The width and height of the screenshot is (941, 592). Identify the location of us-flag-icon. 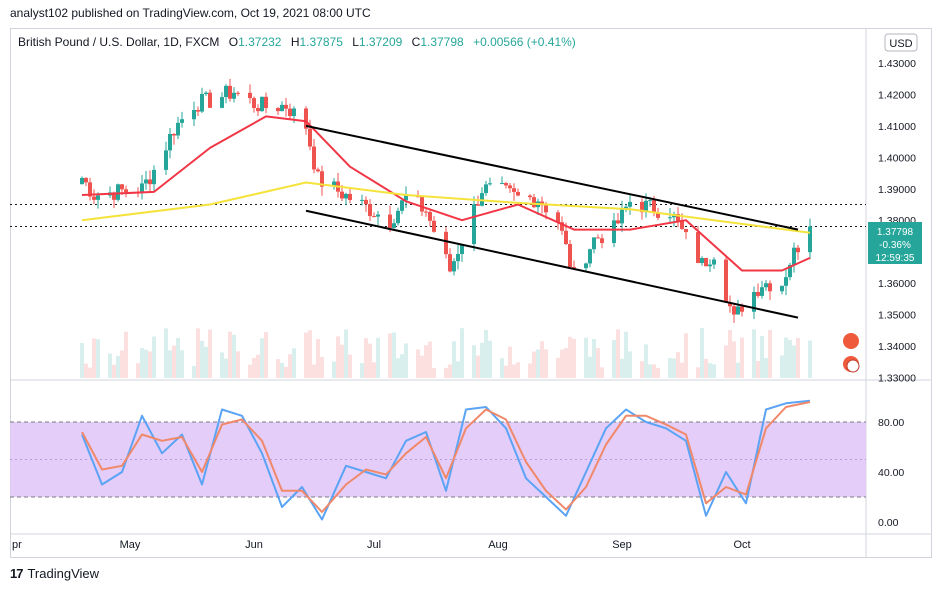
(851, 353).